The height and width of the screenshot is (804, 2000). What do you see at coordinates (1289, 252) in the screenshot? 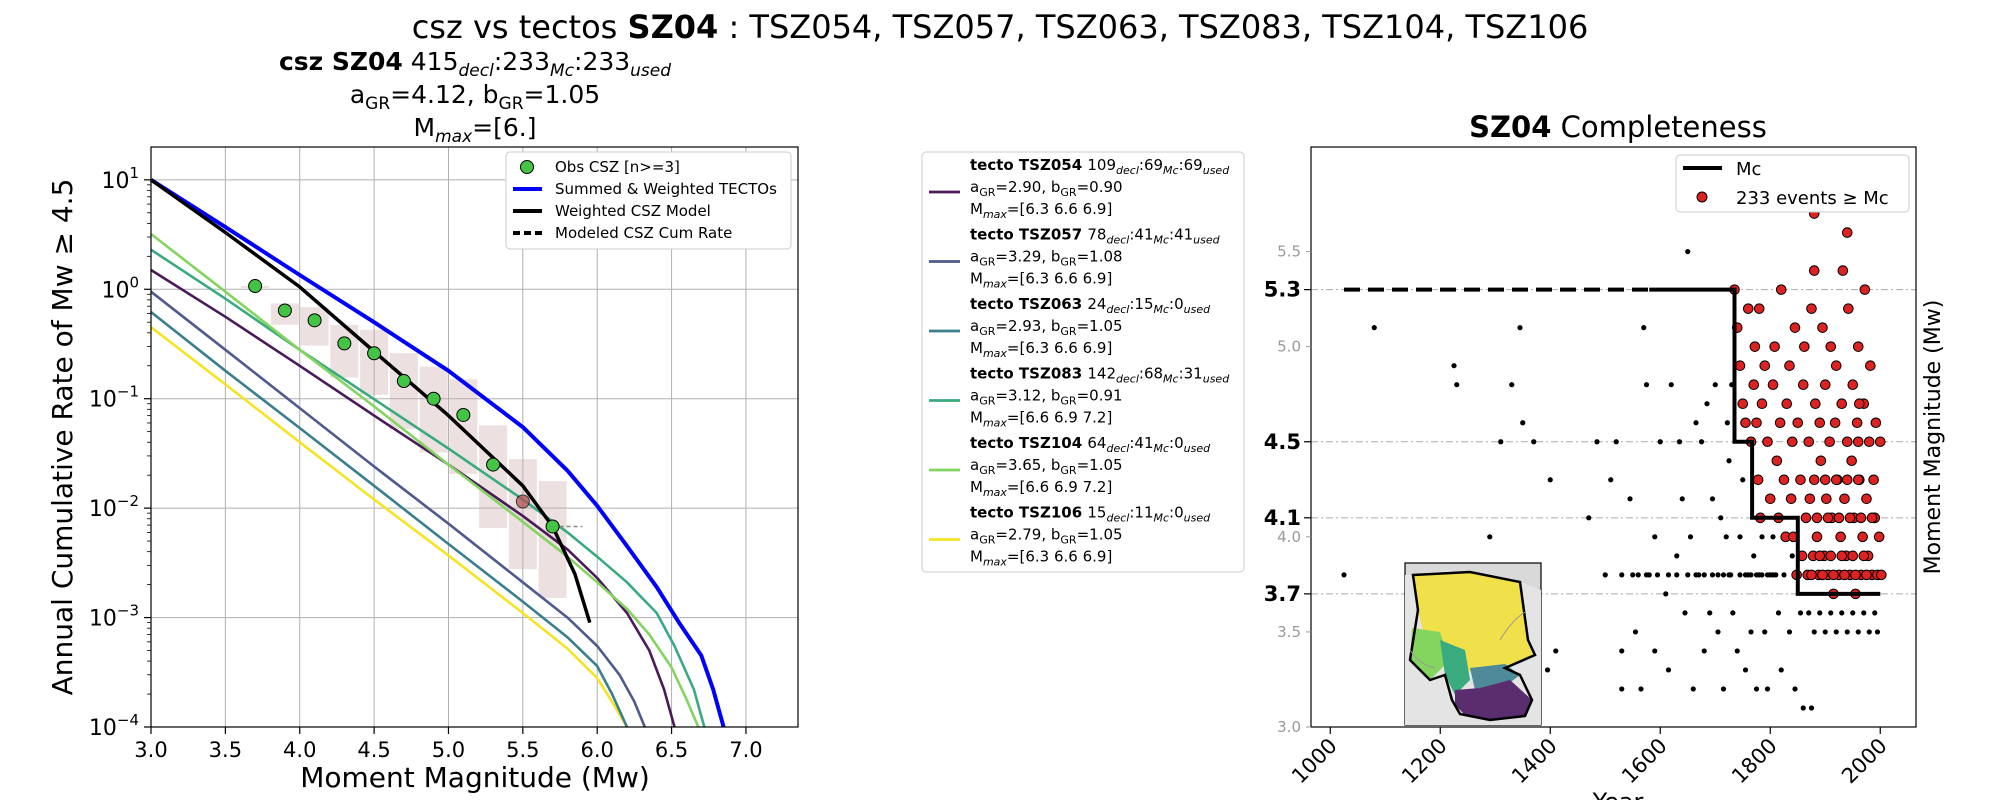
I see `completeness-y-tick-label: 5.5` at bounding box center [1289, 252].